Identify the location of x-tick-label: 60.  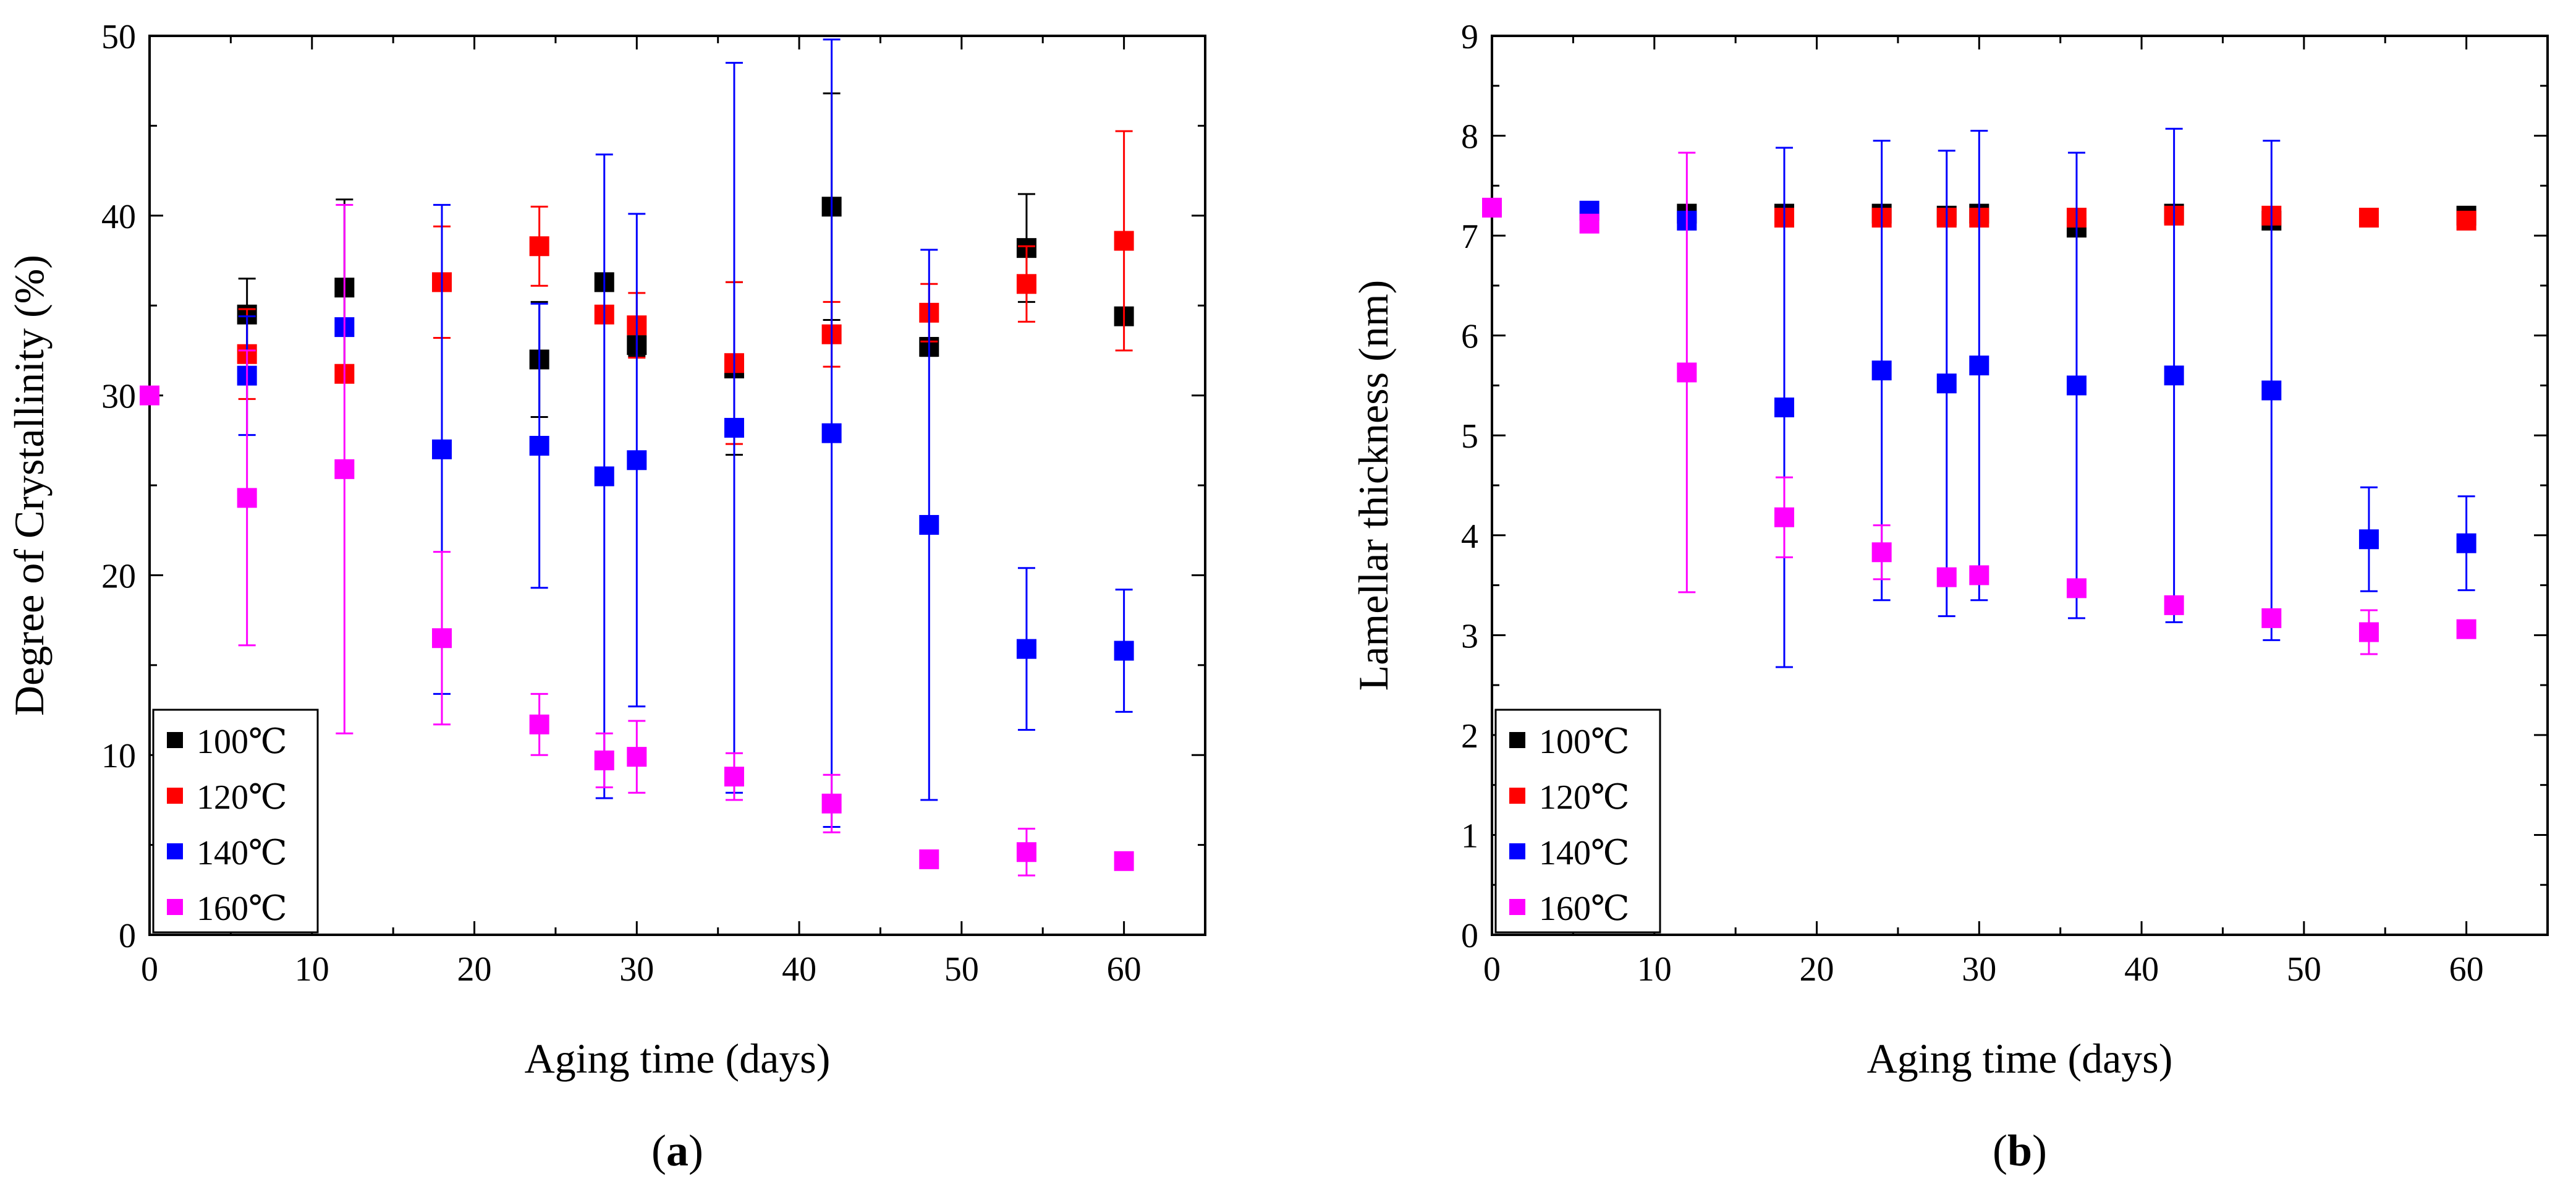
(2466, 970).